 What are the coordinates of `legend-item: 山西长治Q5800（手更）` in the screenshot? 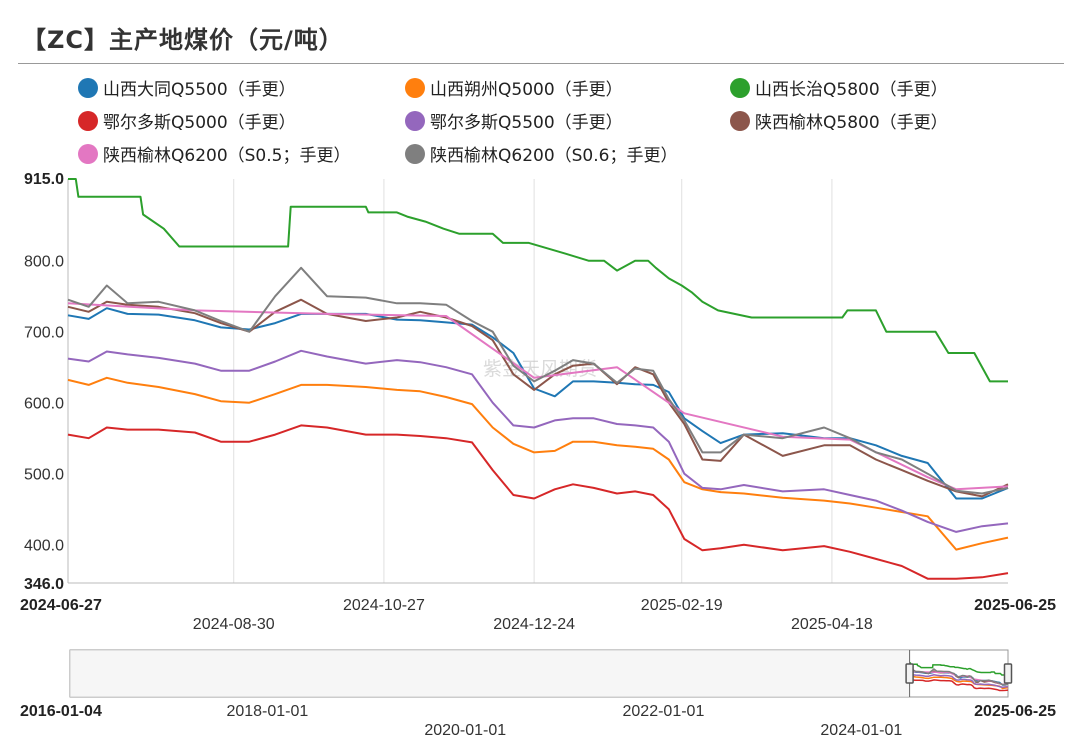 It's located at (839, 87).